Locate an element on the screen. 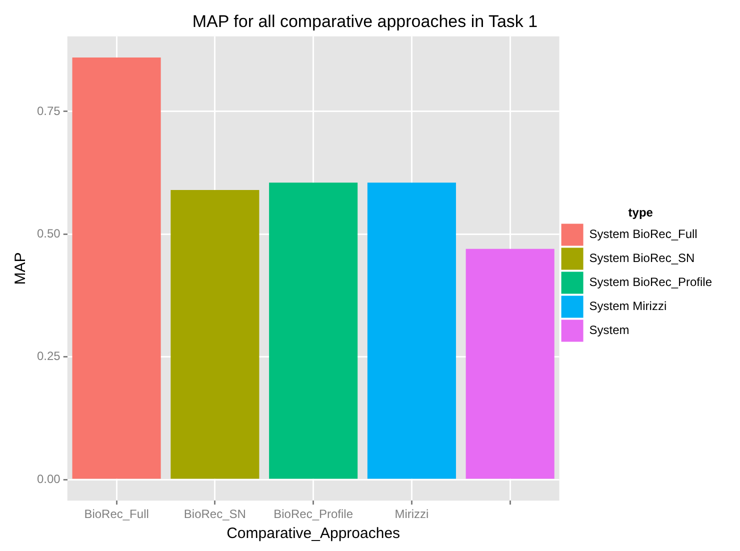  legend-label: System BioRec_Full is located at coordinates (643, 234).